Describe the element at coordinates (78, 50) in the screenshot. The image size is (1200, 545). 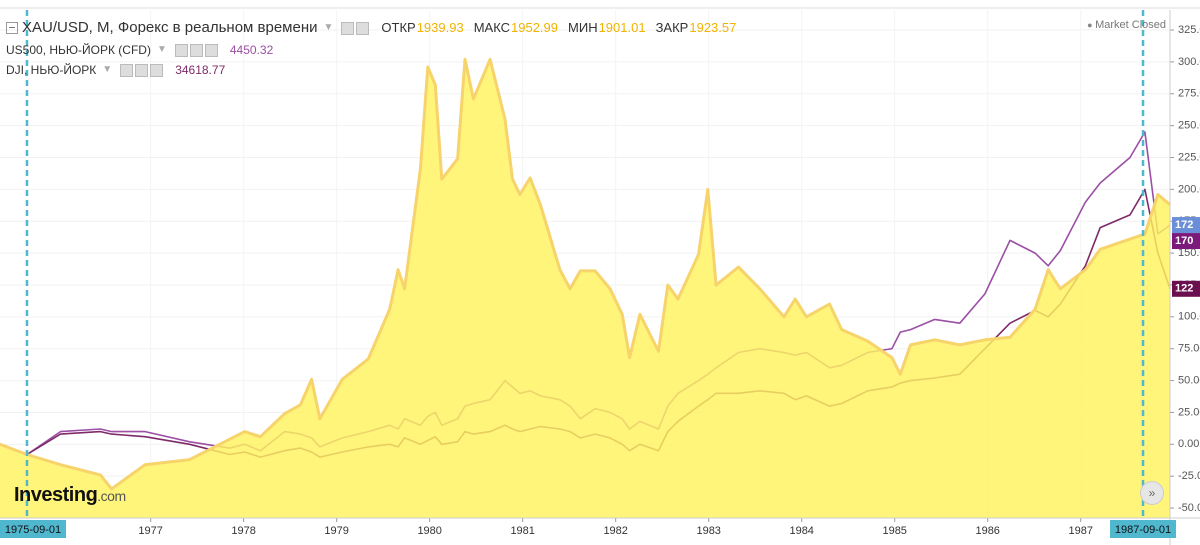
I see `legend-entry: US500, НЬЮ-ЙОРК (CFD)` at that location.